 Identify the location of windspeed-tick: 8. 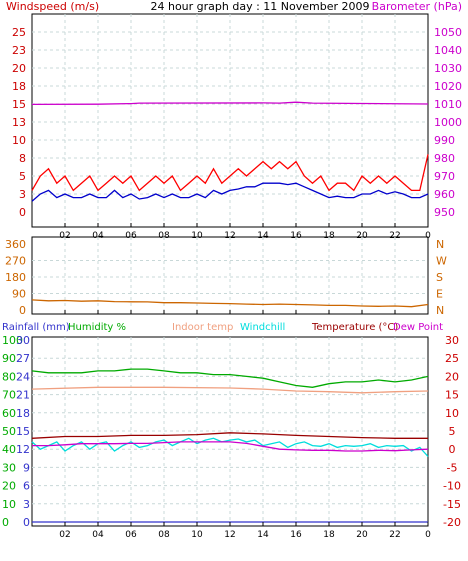
(22, 158).